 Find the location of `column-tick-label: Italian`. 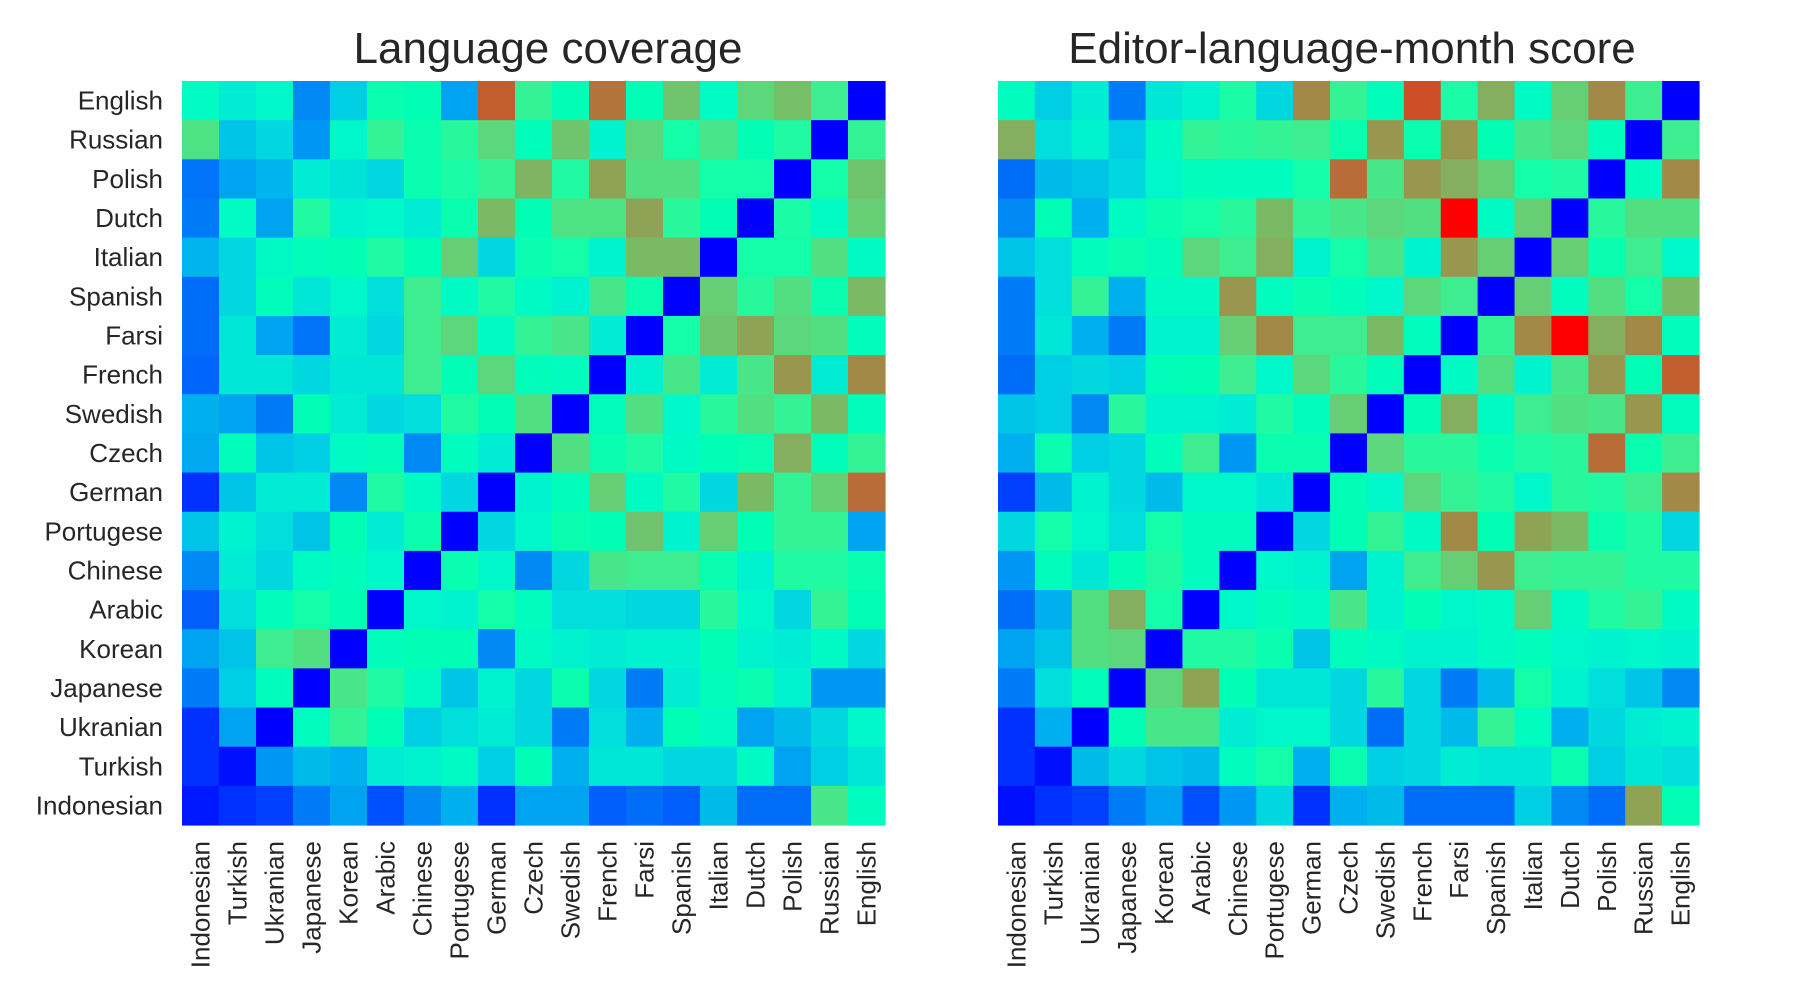

column-tick-label: Italian is located at coordinates (1533, 875).